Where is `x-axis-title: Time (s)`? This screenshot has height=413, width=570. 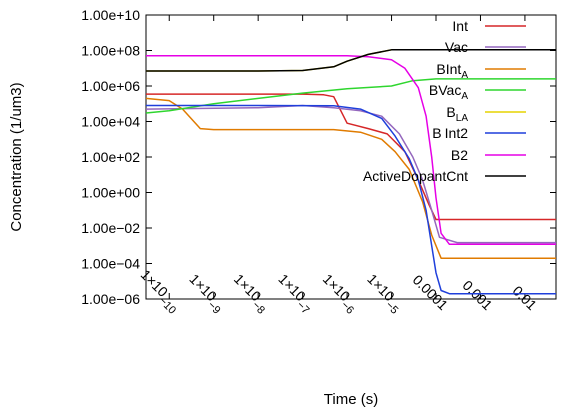
x-axis-title: Time (s) is located at coordinates (351, 399).